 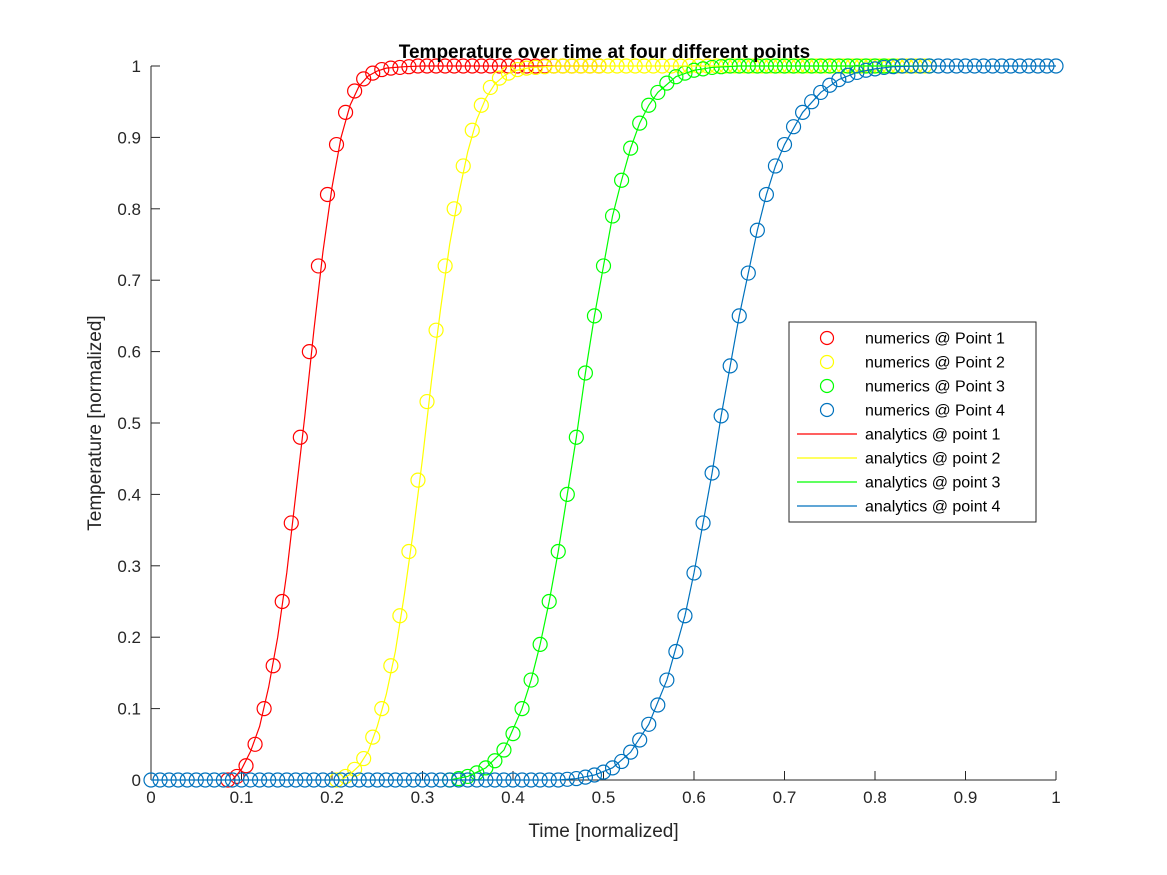 I want to click on y-tick-label: 0.9, so click(x=129, y=137).